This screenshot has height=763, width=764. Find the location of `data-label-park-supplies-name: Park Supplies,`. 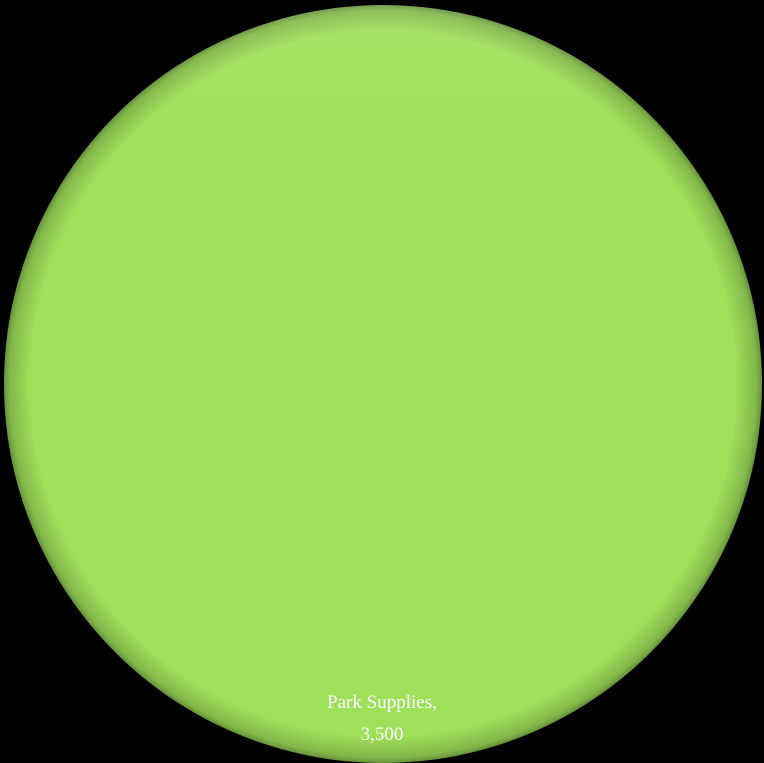

data-label-park-supplies-name: Park Supplies, is located at coordinates (382, 702).